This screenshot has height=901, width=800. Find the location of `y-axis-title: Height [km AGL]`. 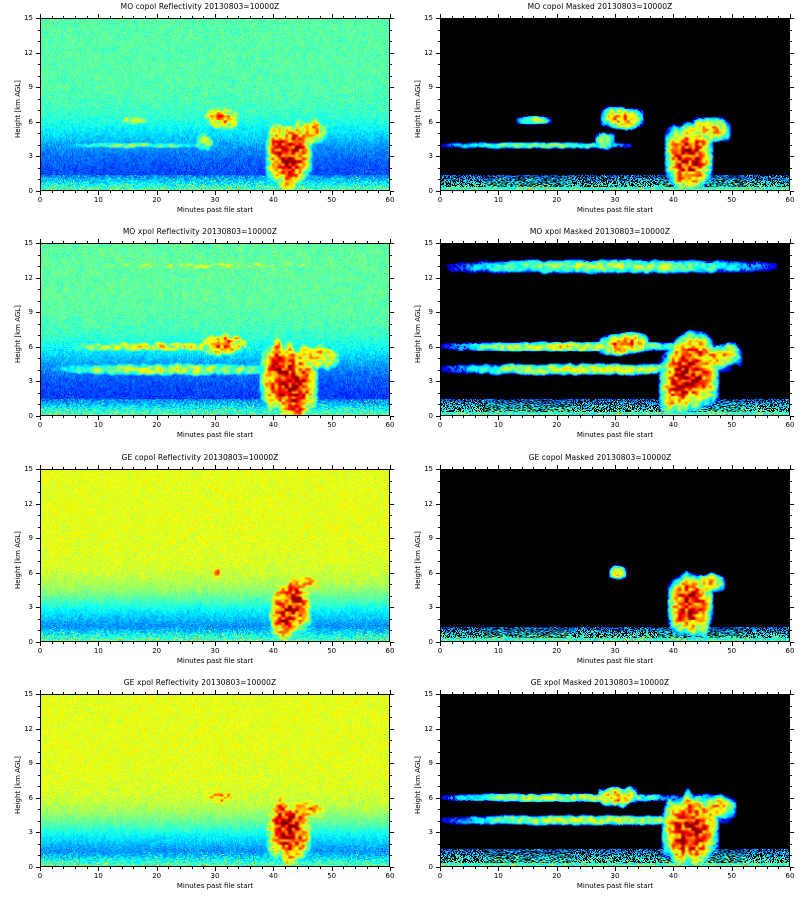

y-axis-title: Height [km AGL] is located at coordinates (18, 784).